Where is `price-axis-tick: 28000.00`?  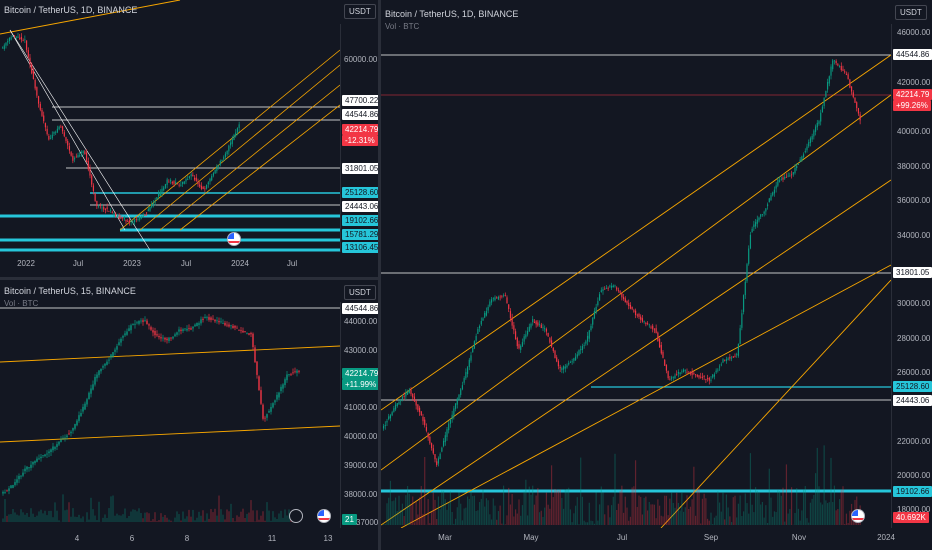 price-axis-tick: 28000.00 is located at coordinates (914, 338).